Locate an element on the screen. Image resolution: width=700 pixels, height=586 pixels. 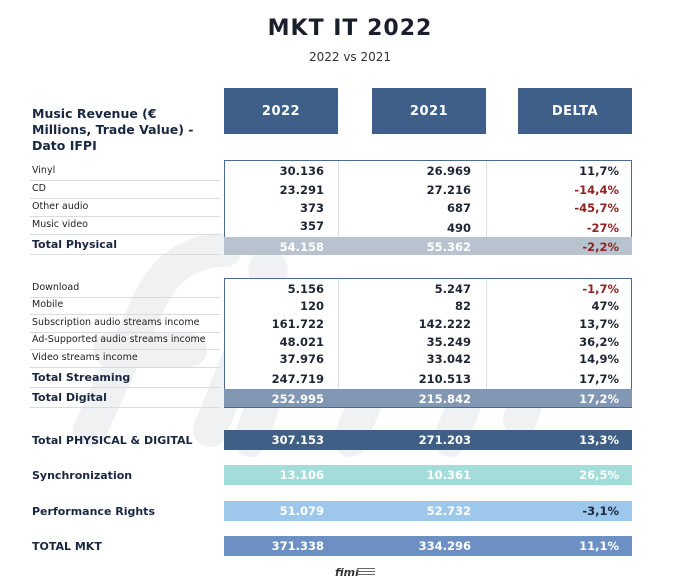
column-header-delta: DELTA is located at coordinates (575, 111).